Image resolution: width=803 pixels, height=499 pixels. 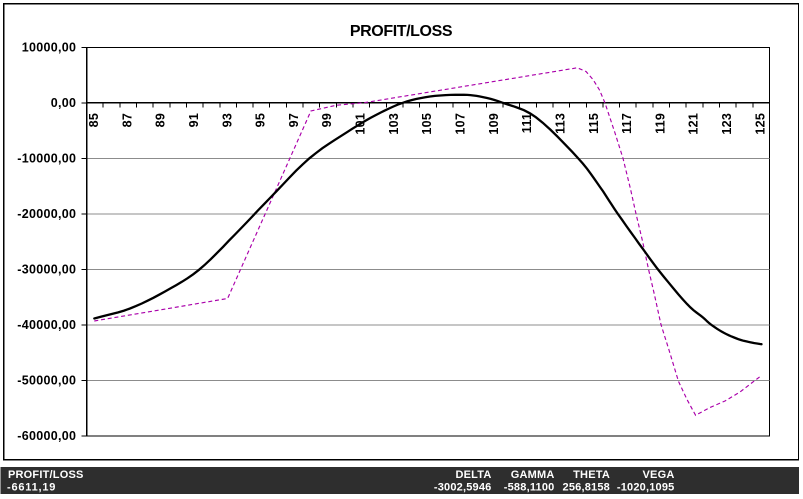 What do you see at coordinates (394, 124) in the screenshot?
I see `svg-text: 103` at bounding box center [394, 124].